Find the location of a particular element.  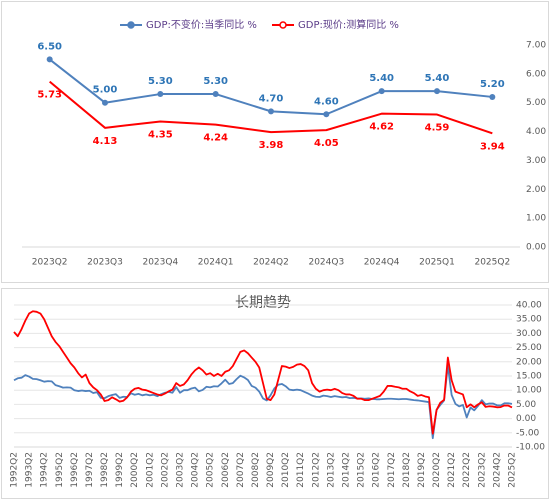

y-tick-label: 4.00 is located at coordinates (536, 132).